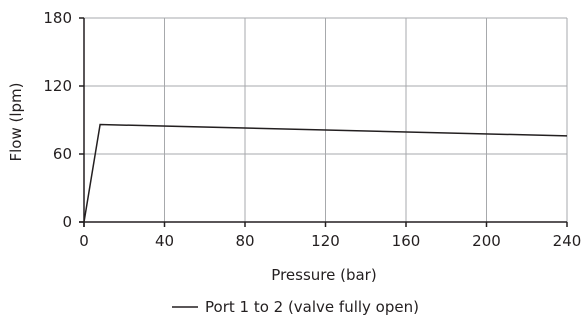  I want to click on x-tick-labels: 0 40 80 120 160 200 240, so click(330, 241).